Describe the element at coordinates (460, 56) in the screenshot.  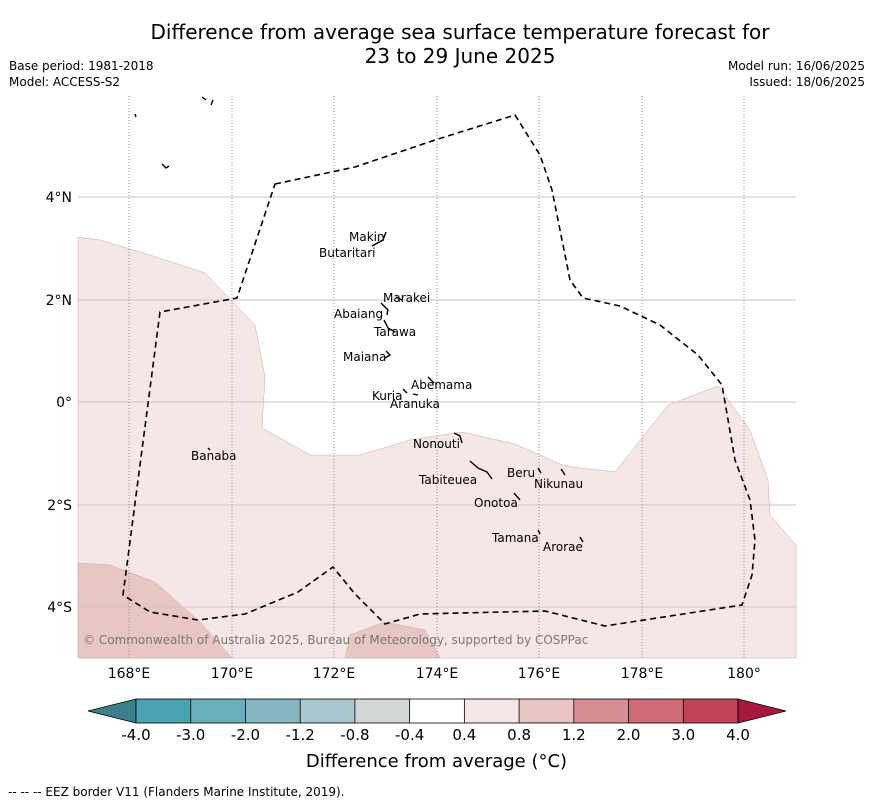
I see `title-line-2: 23 to 29 June 2025` at that location.